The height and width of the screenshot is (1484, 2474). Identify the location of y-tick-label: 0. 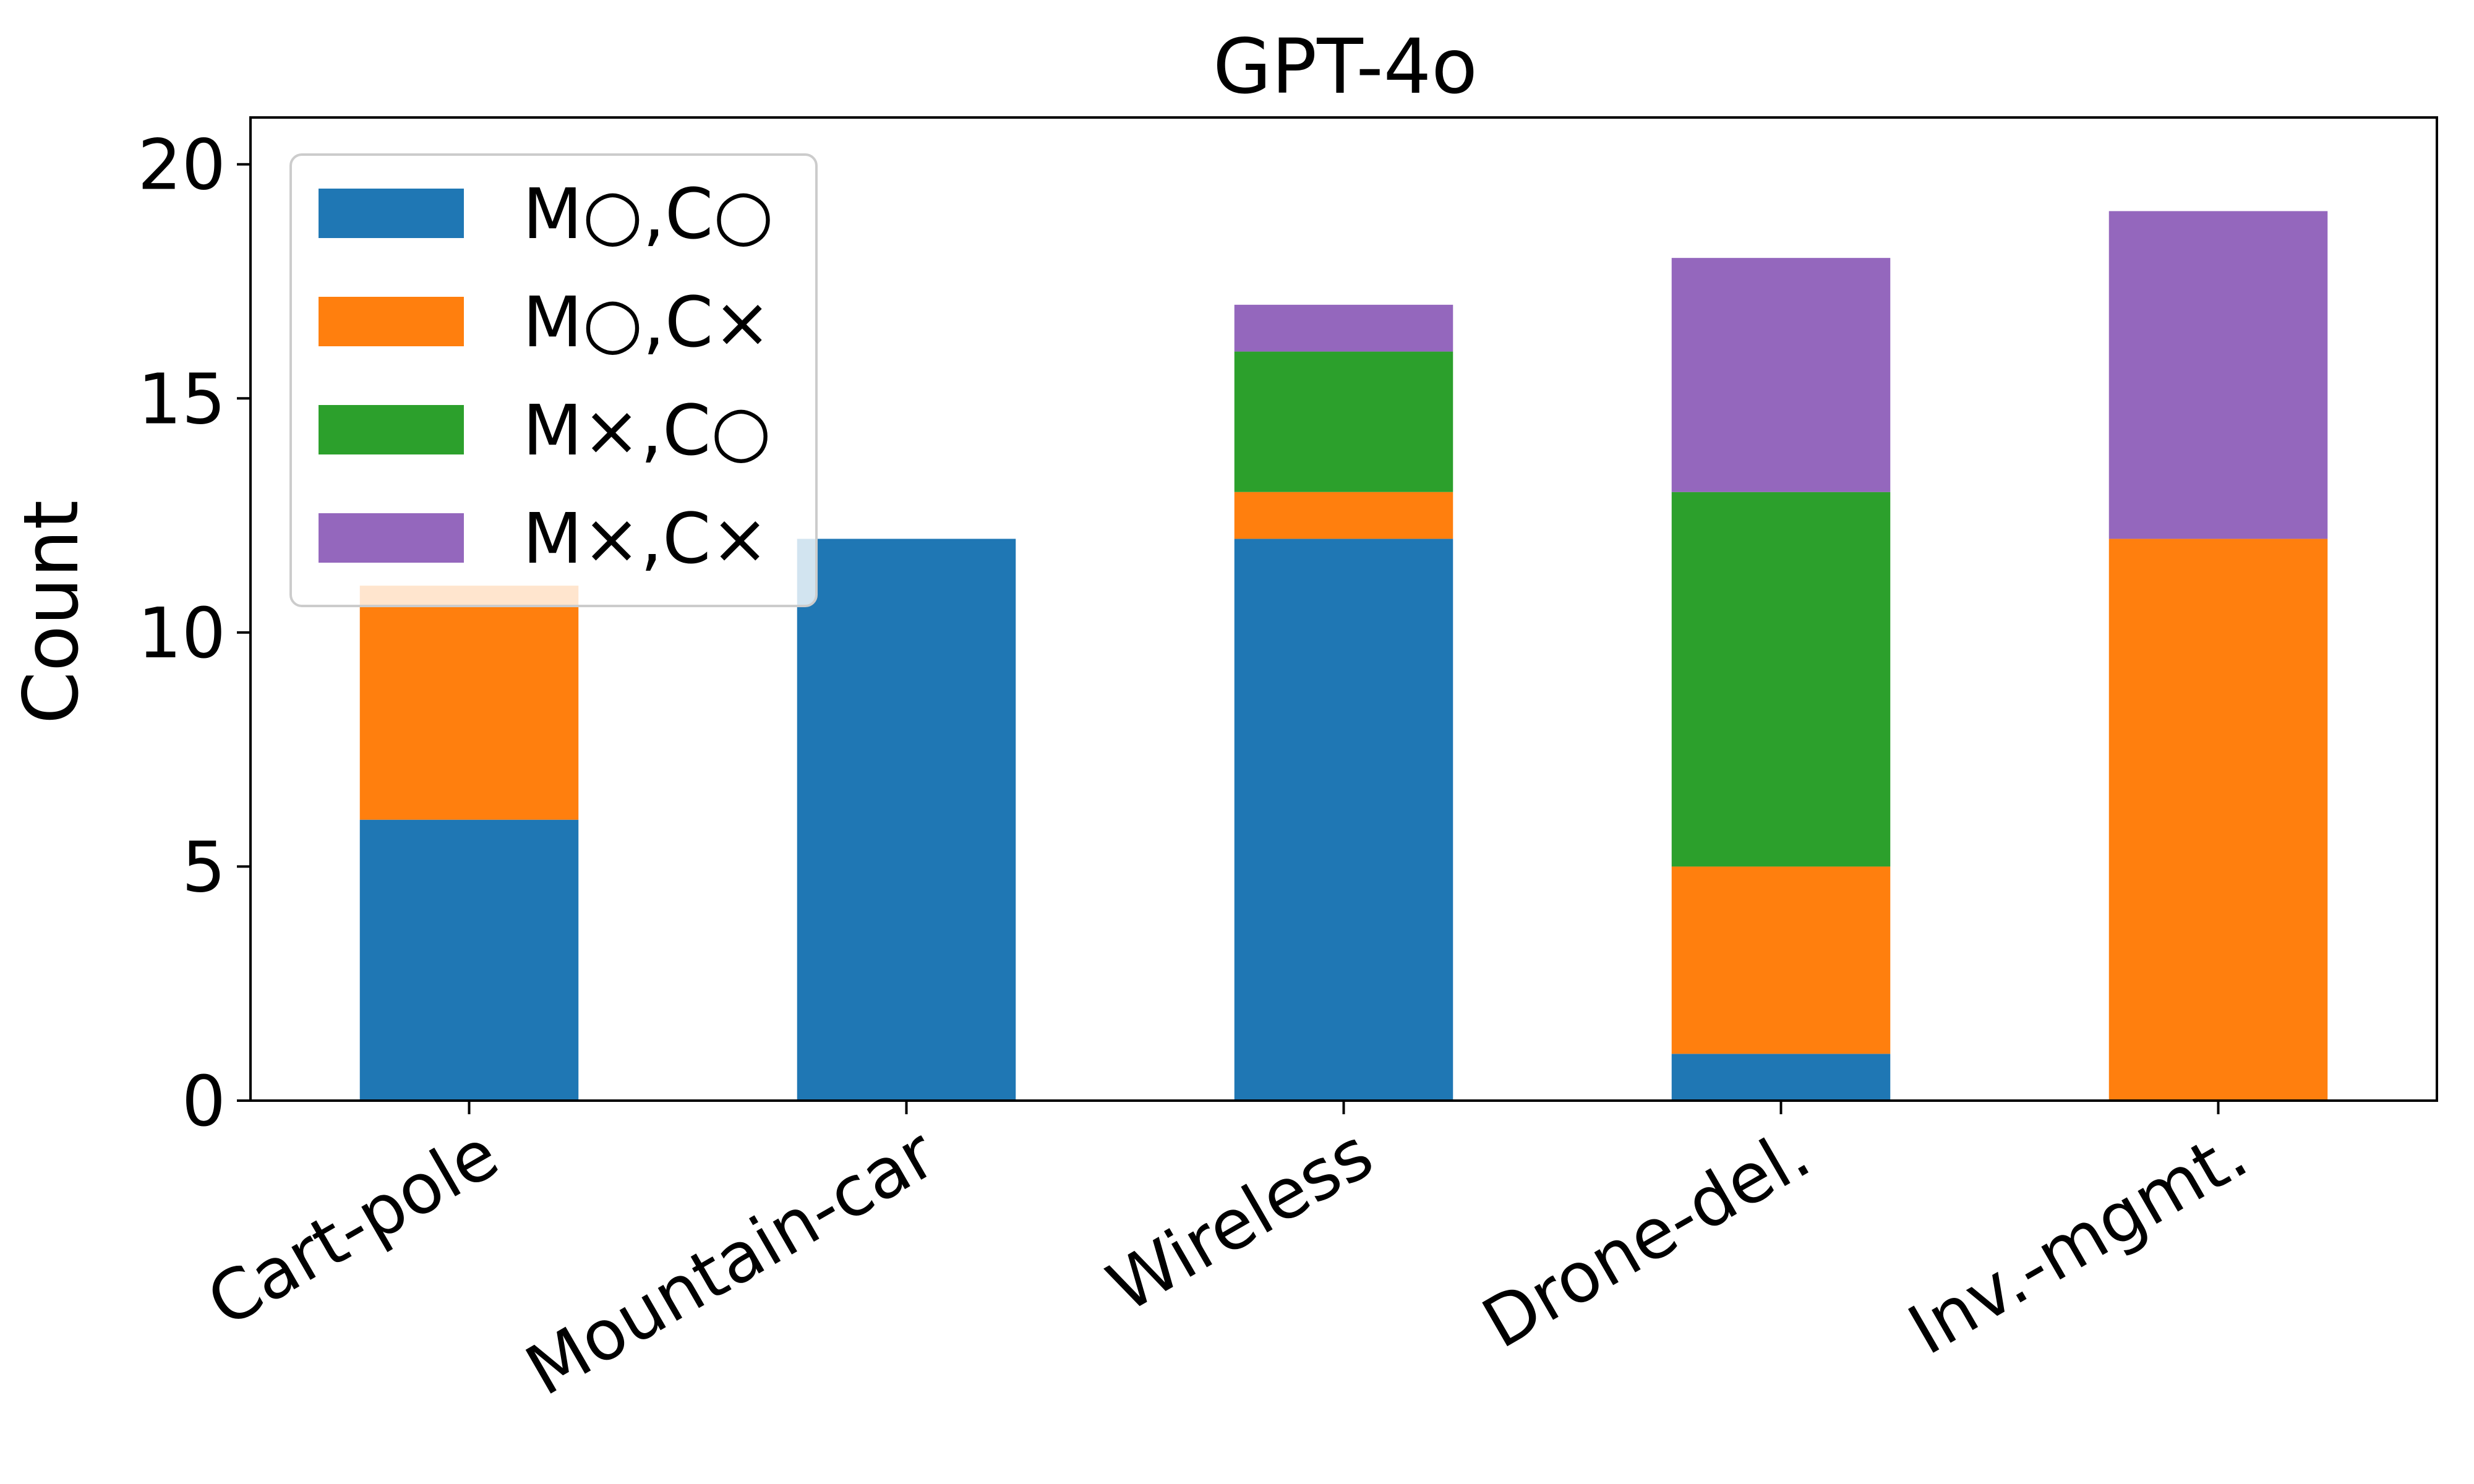
(204, 1102).